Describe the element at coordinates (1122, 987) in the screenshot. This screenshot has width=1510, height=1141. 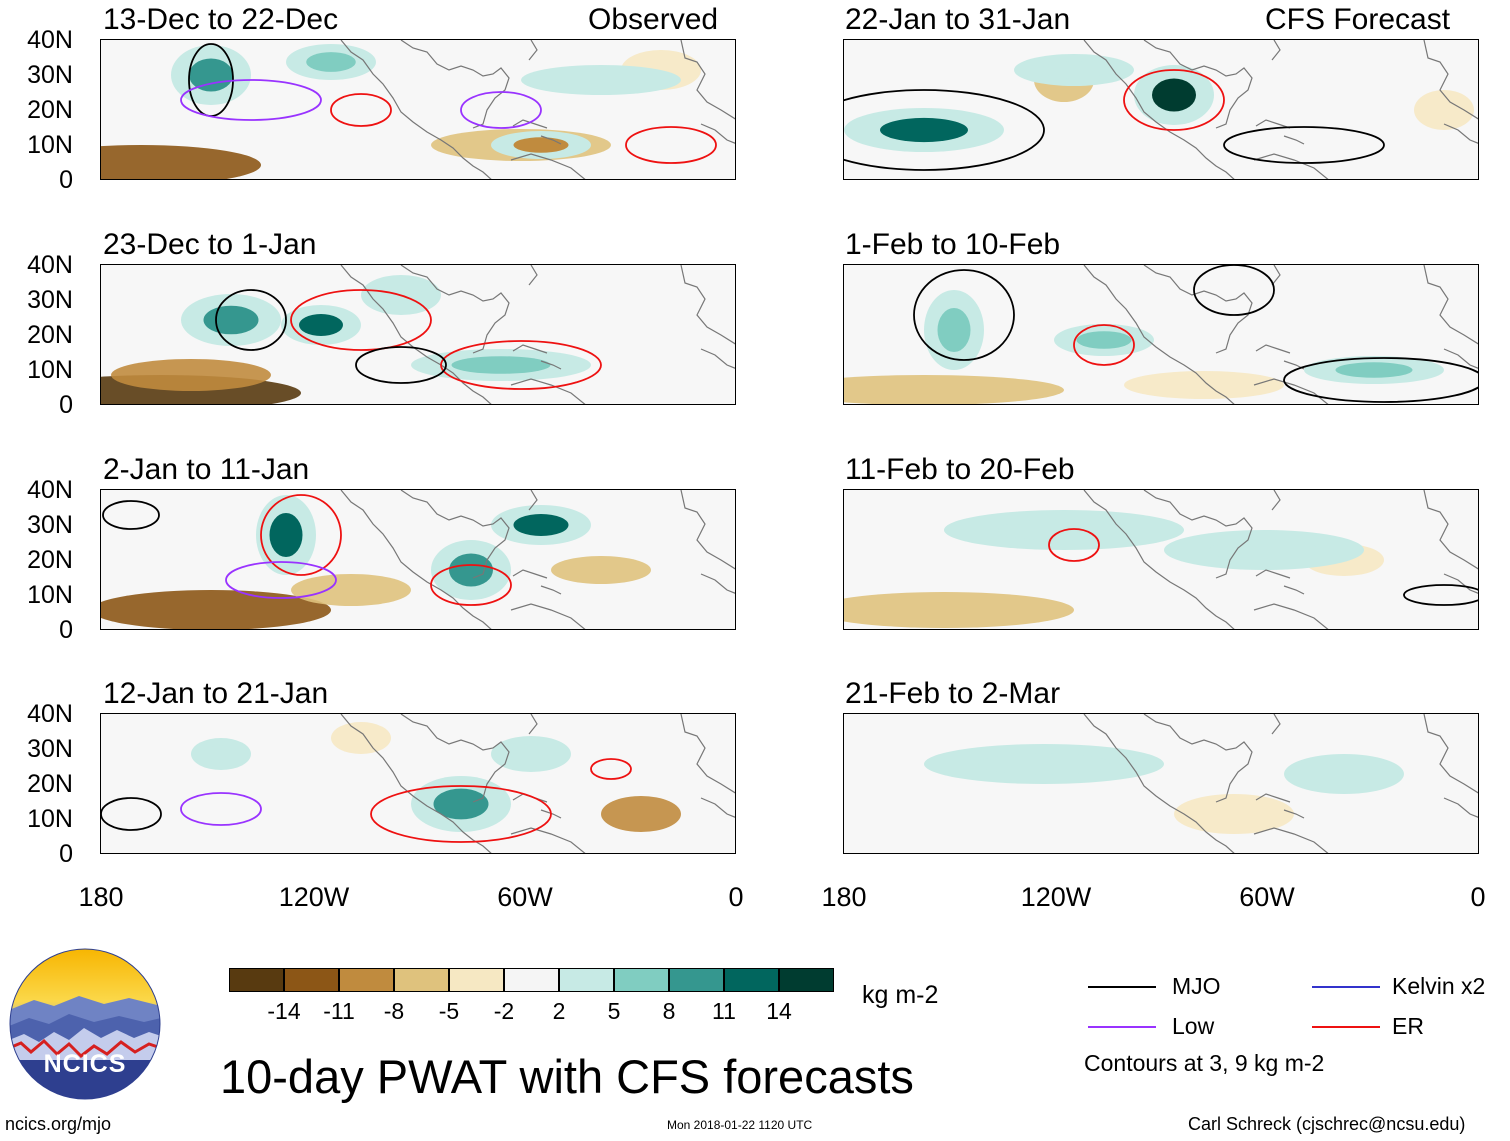
I see `legend-swatch-mjo` at that location.